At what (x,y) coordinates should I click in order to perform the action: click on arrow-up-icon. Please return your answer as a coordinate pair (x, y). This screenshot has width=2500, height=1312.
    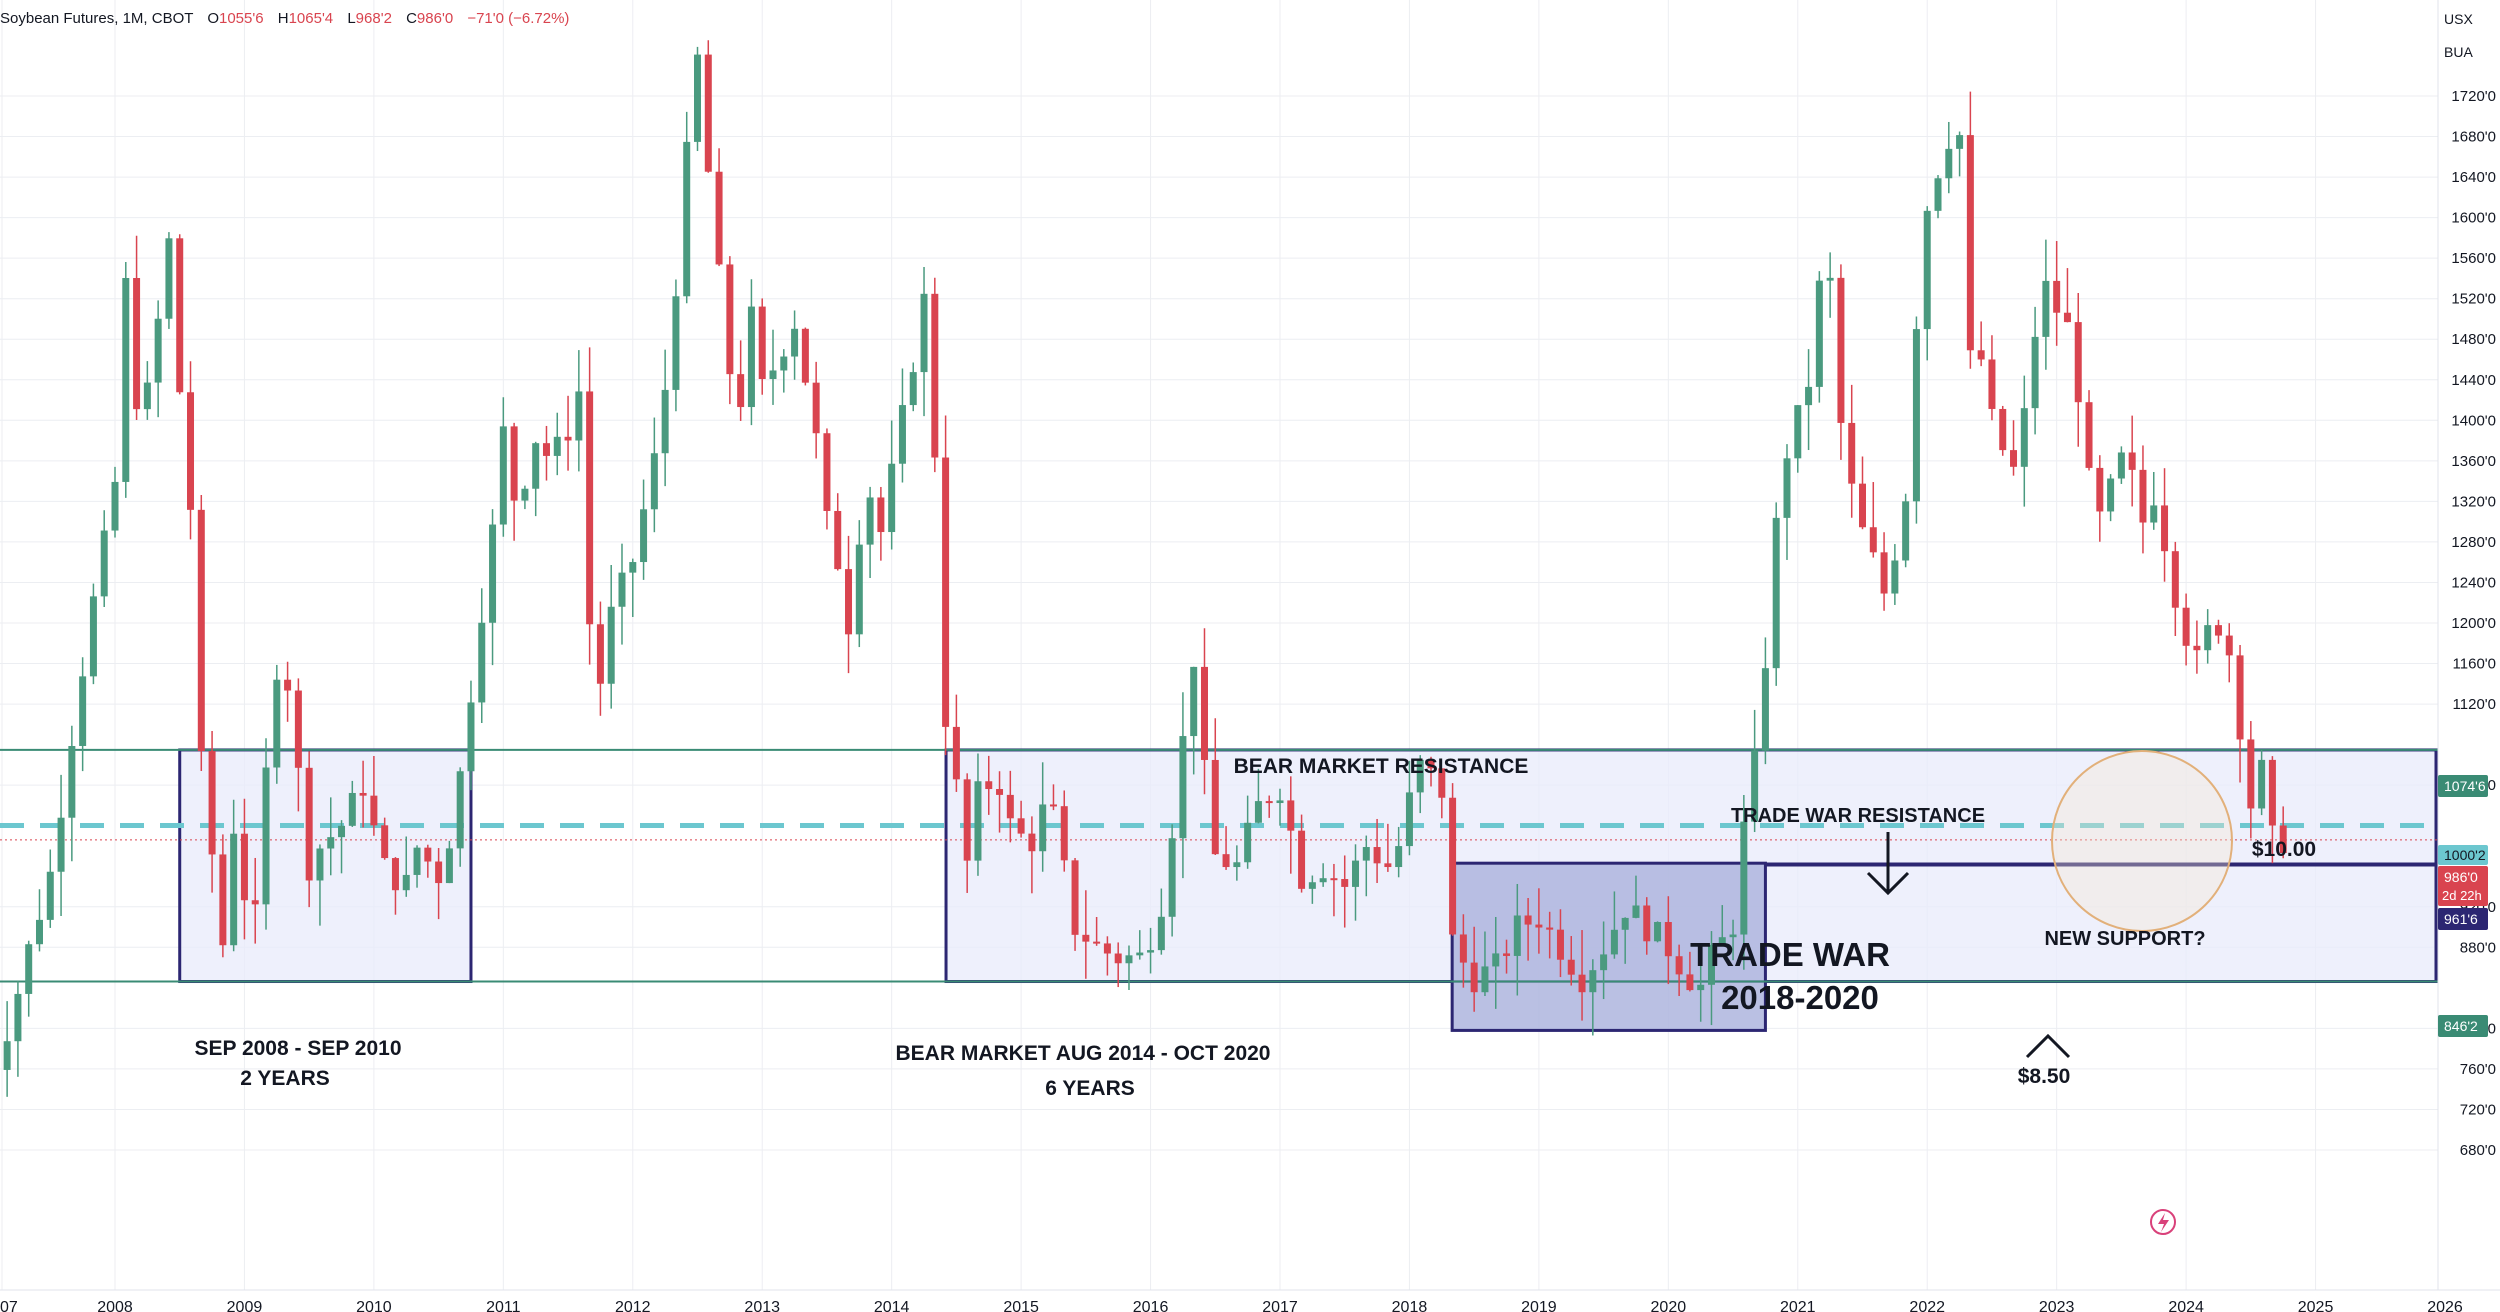
    Looking at the image, I should click on (2048, 1046).